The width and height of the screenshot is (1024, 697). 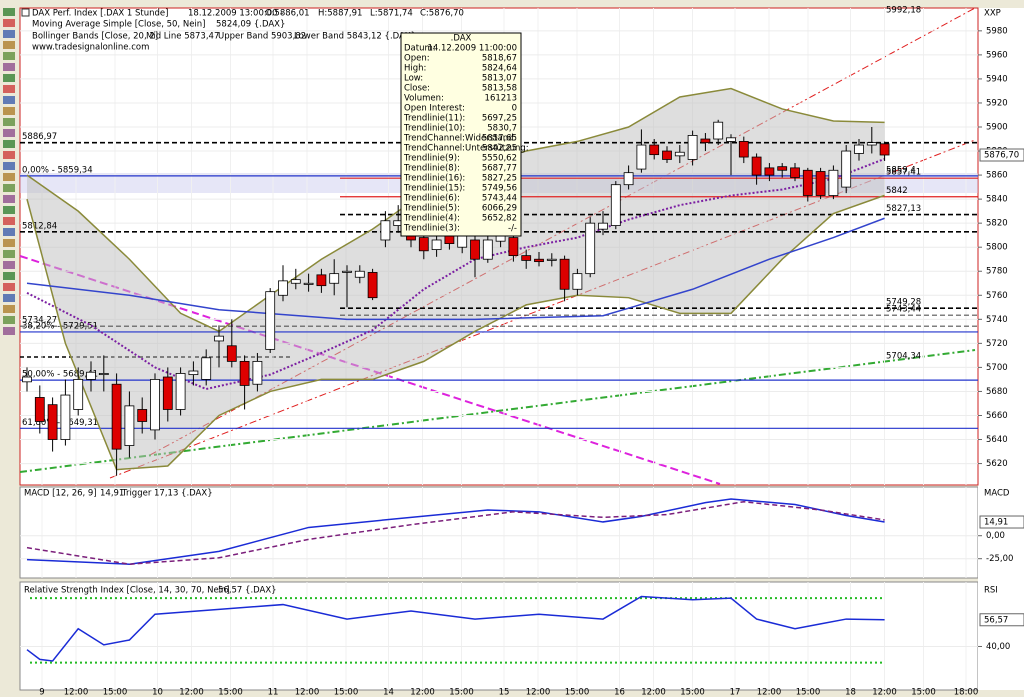 I want to click on rsi-panel, so click(x=499, y=636).